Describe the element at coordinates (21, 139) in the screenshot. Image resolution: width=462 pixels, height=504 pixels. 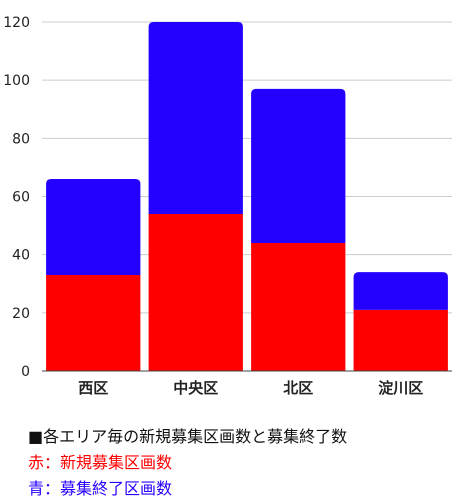
I see `y-tick-label: 80` at that location.